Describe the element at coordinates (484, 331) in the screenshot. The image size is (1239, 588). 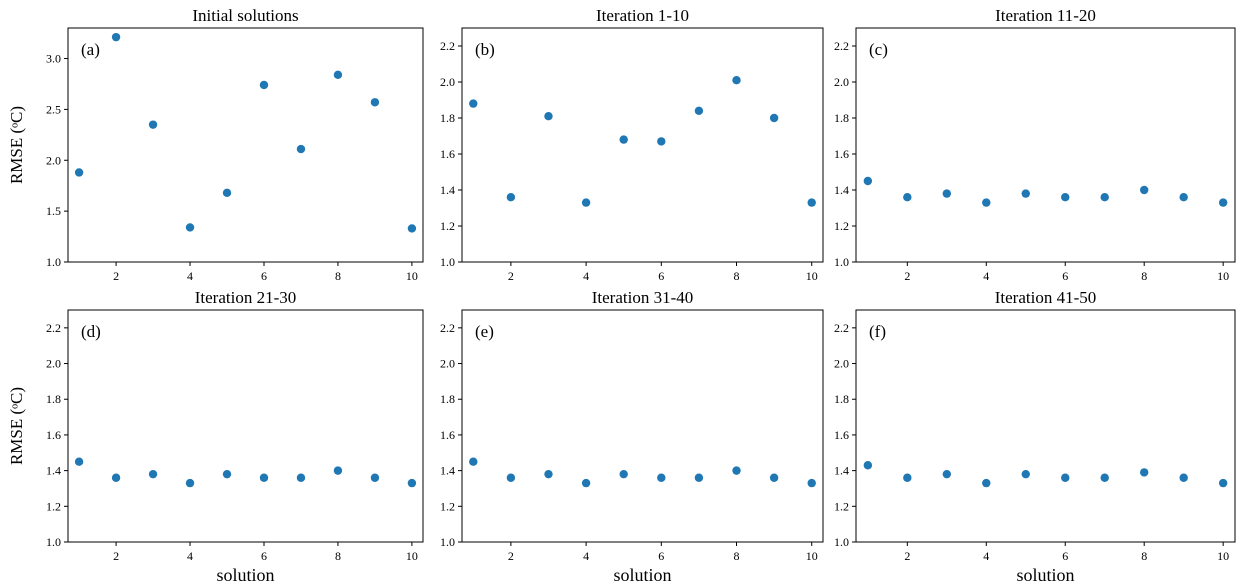
I see `panel-label: (e)` at that location.